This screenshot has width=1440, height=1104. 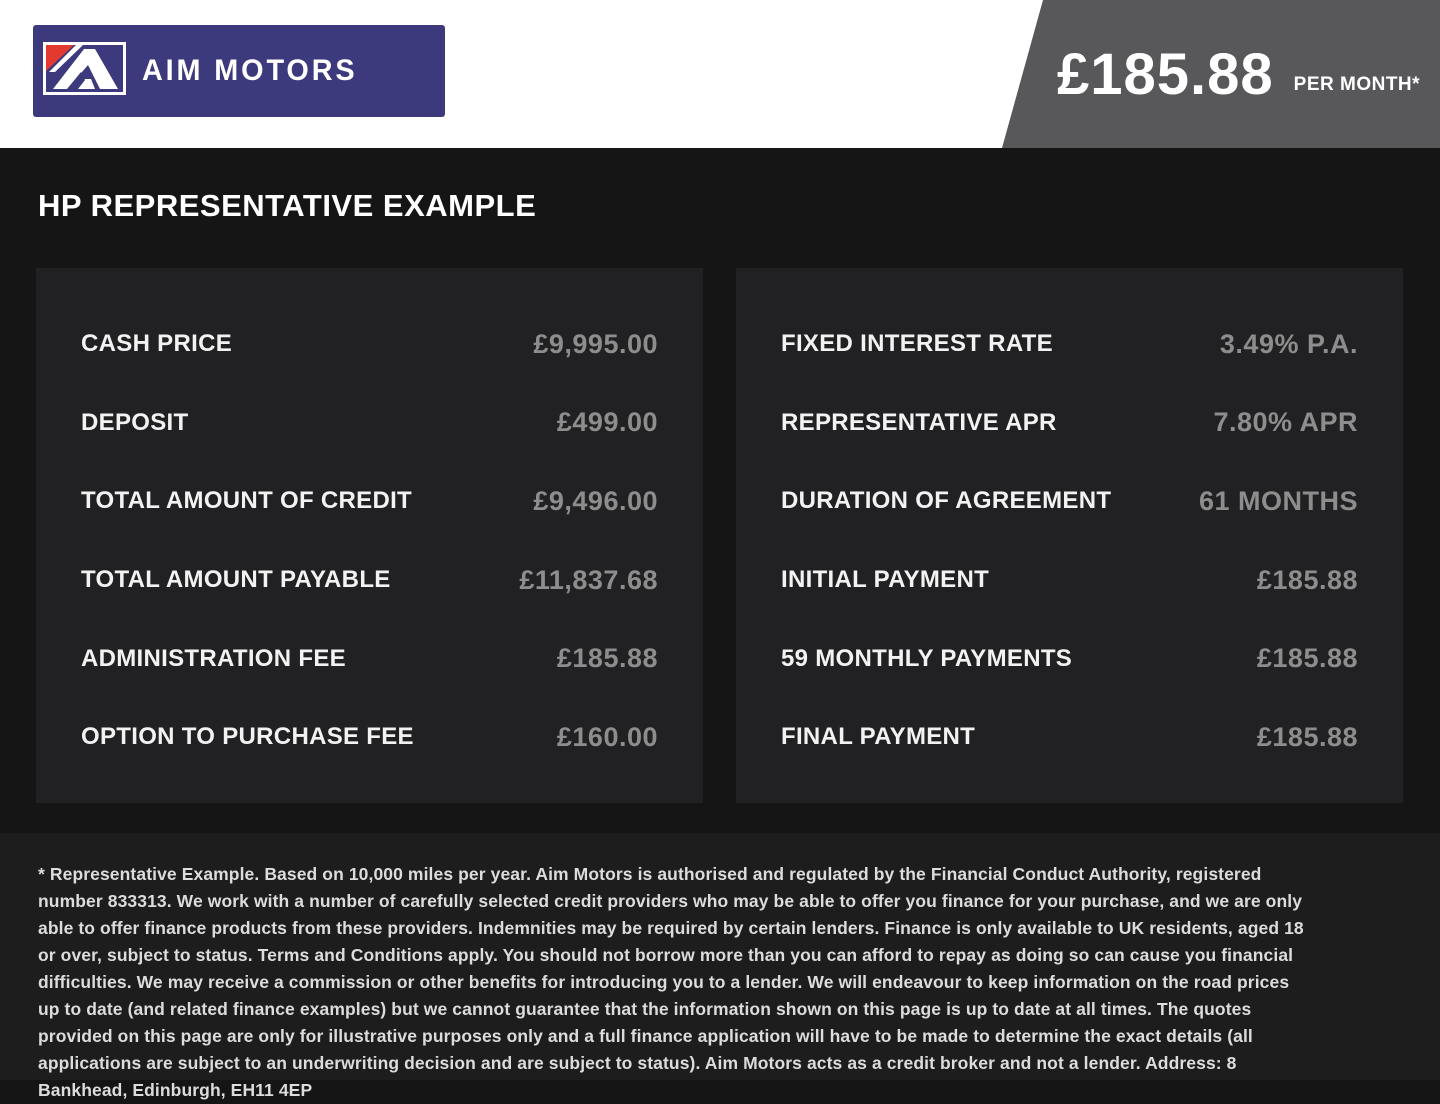 I want to click on finance-row-total-credit: TOTAL AMOUNT OF CREDIT £9,496.00, so click(x=369, y=501).